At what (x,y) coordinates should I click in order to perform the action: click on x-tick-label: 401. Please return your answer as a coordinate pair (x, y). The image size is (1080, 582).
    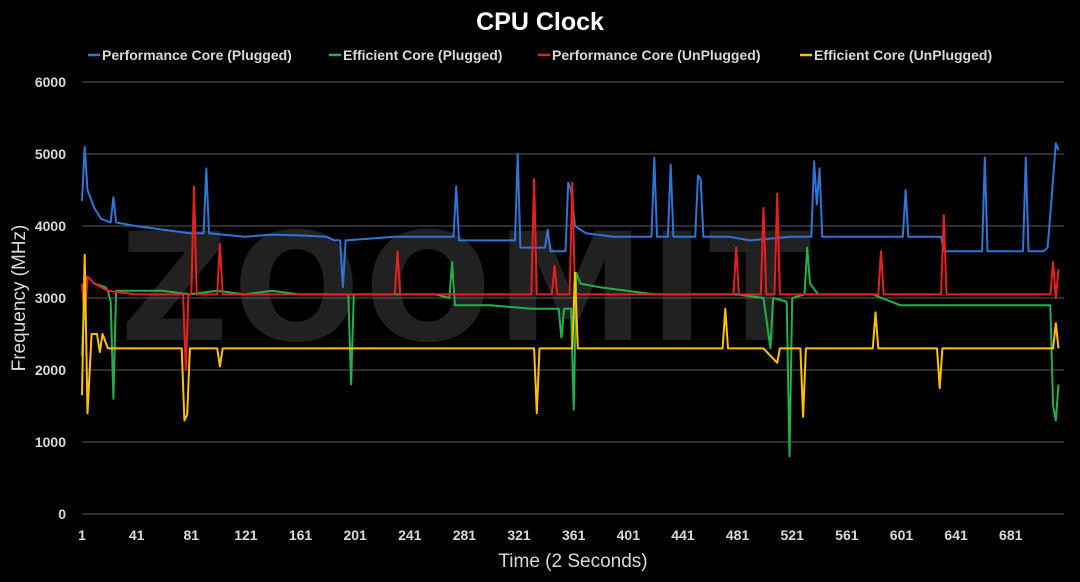
    Looking at the image, I should click on (629, 535).